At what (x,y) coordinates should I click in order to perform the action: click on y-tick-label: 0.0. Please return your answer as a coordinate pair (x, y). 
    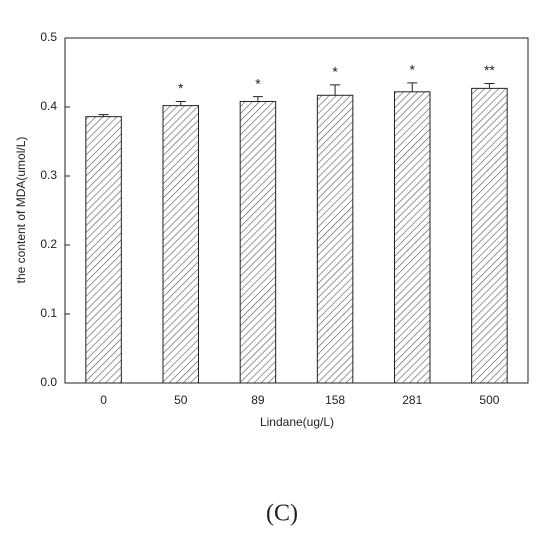
    Looking at the image, I should click on (48, 382).